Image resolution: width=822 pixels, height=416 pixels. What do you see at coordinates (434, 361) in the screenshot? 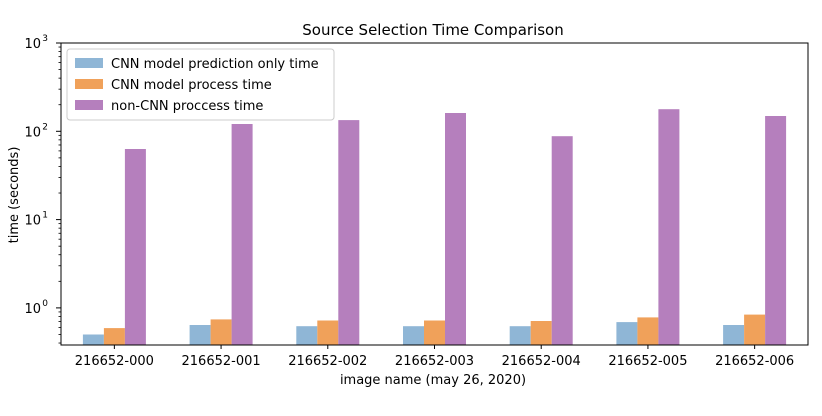
I see `x-tick-label: 216652-003` at bounding box center [434, 361].